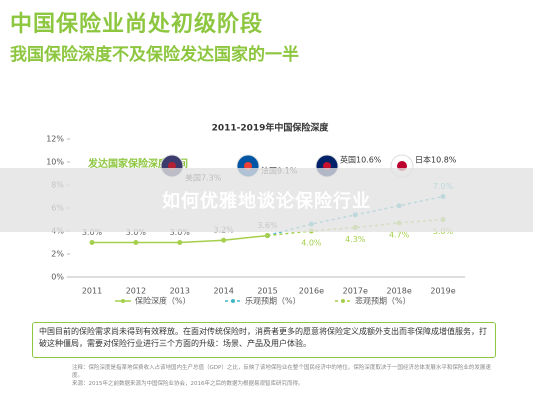  Describe the element at coordinates (383, 301) in the screenshot. I see `legend-label: 悲观预期（%）` at that location.